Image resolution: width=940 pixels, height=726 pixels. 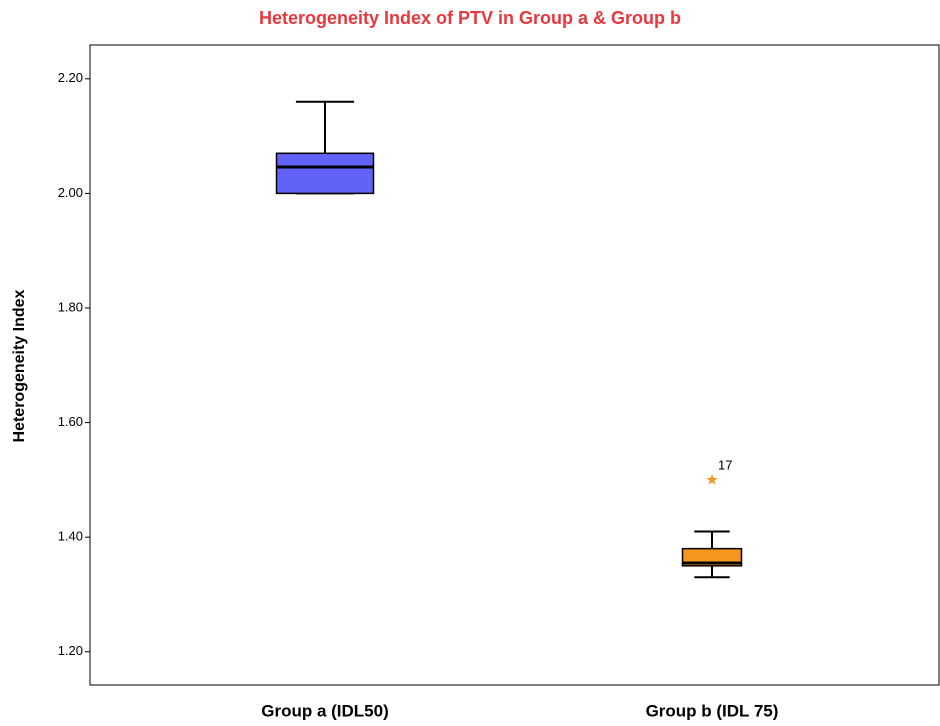 I want to click on outlier, so click(x=712, y=479).